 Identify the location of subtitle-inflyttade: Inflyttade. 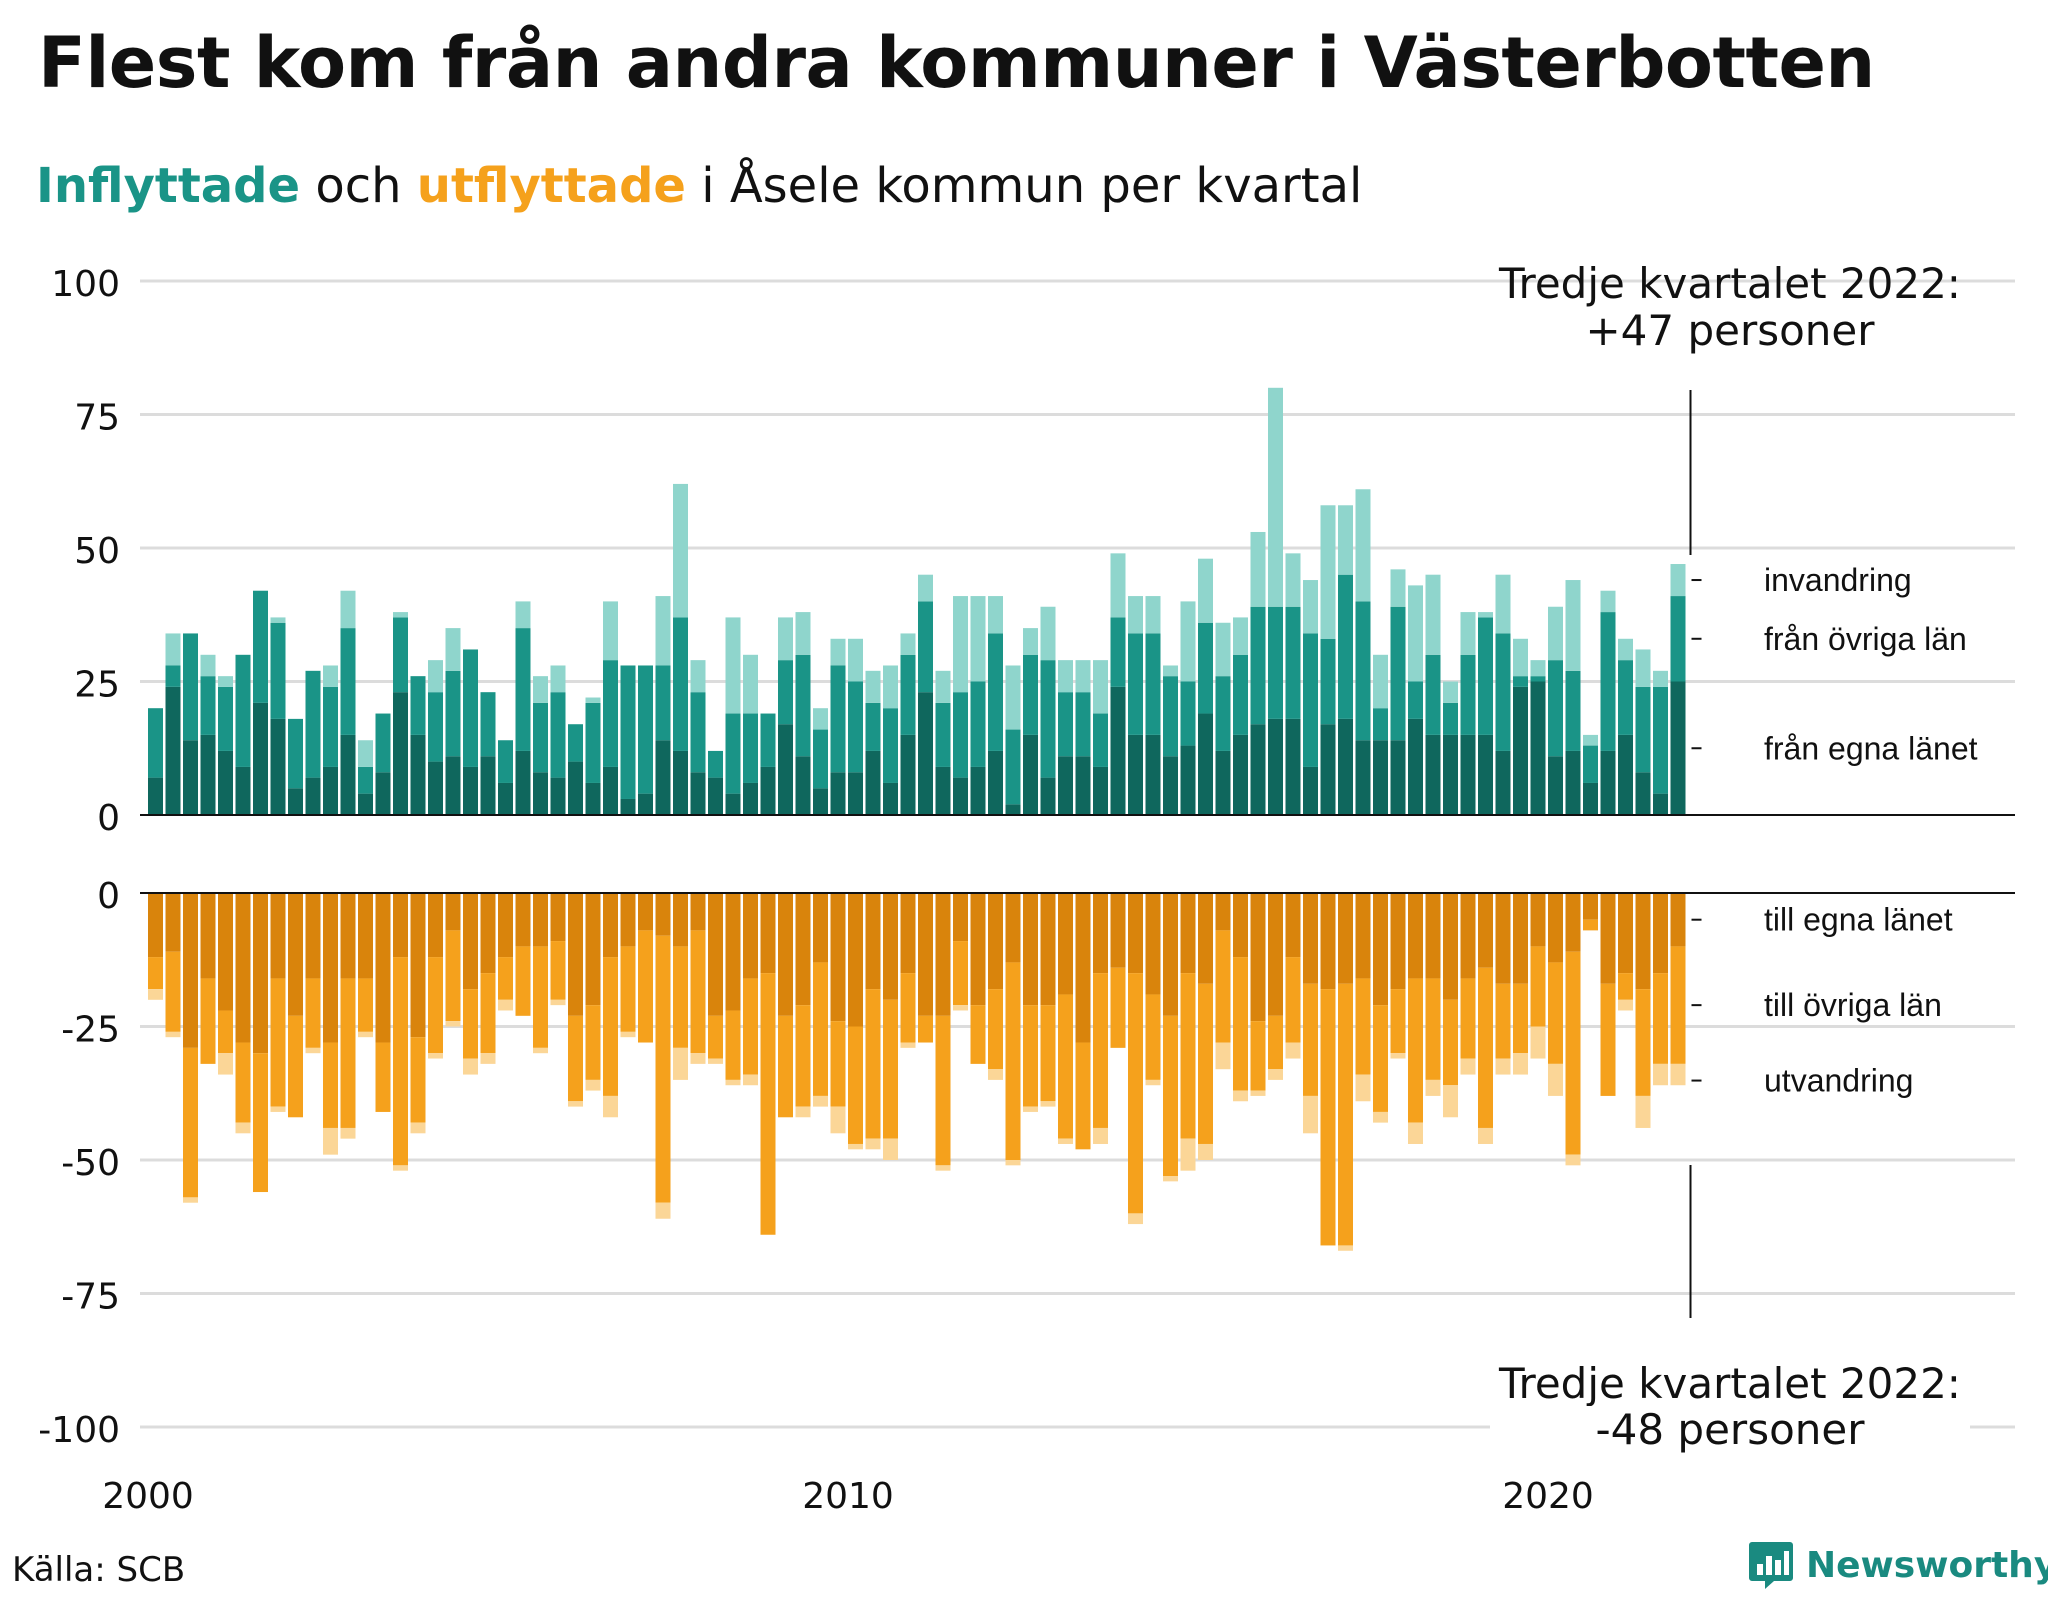
(168, 186).